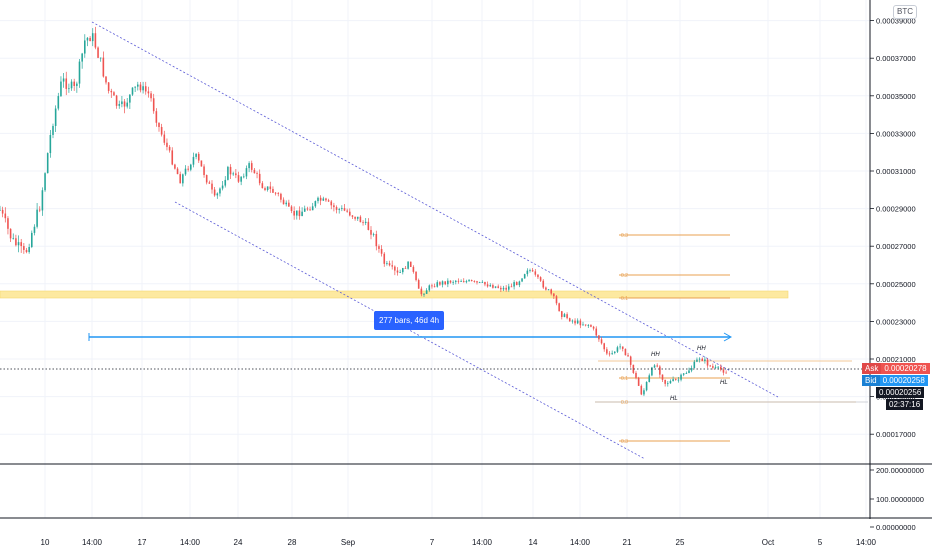 The height and width of the screenshot is (550, 932). Describe the element at coordinates (409, 320) in the screenshot. I see `measure-tooltip: 277 bars, 46d 4h` at that location.